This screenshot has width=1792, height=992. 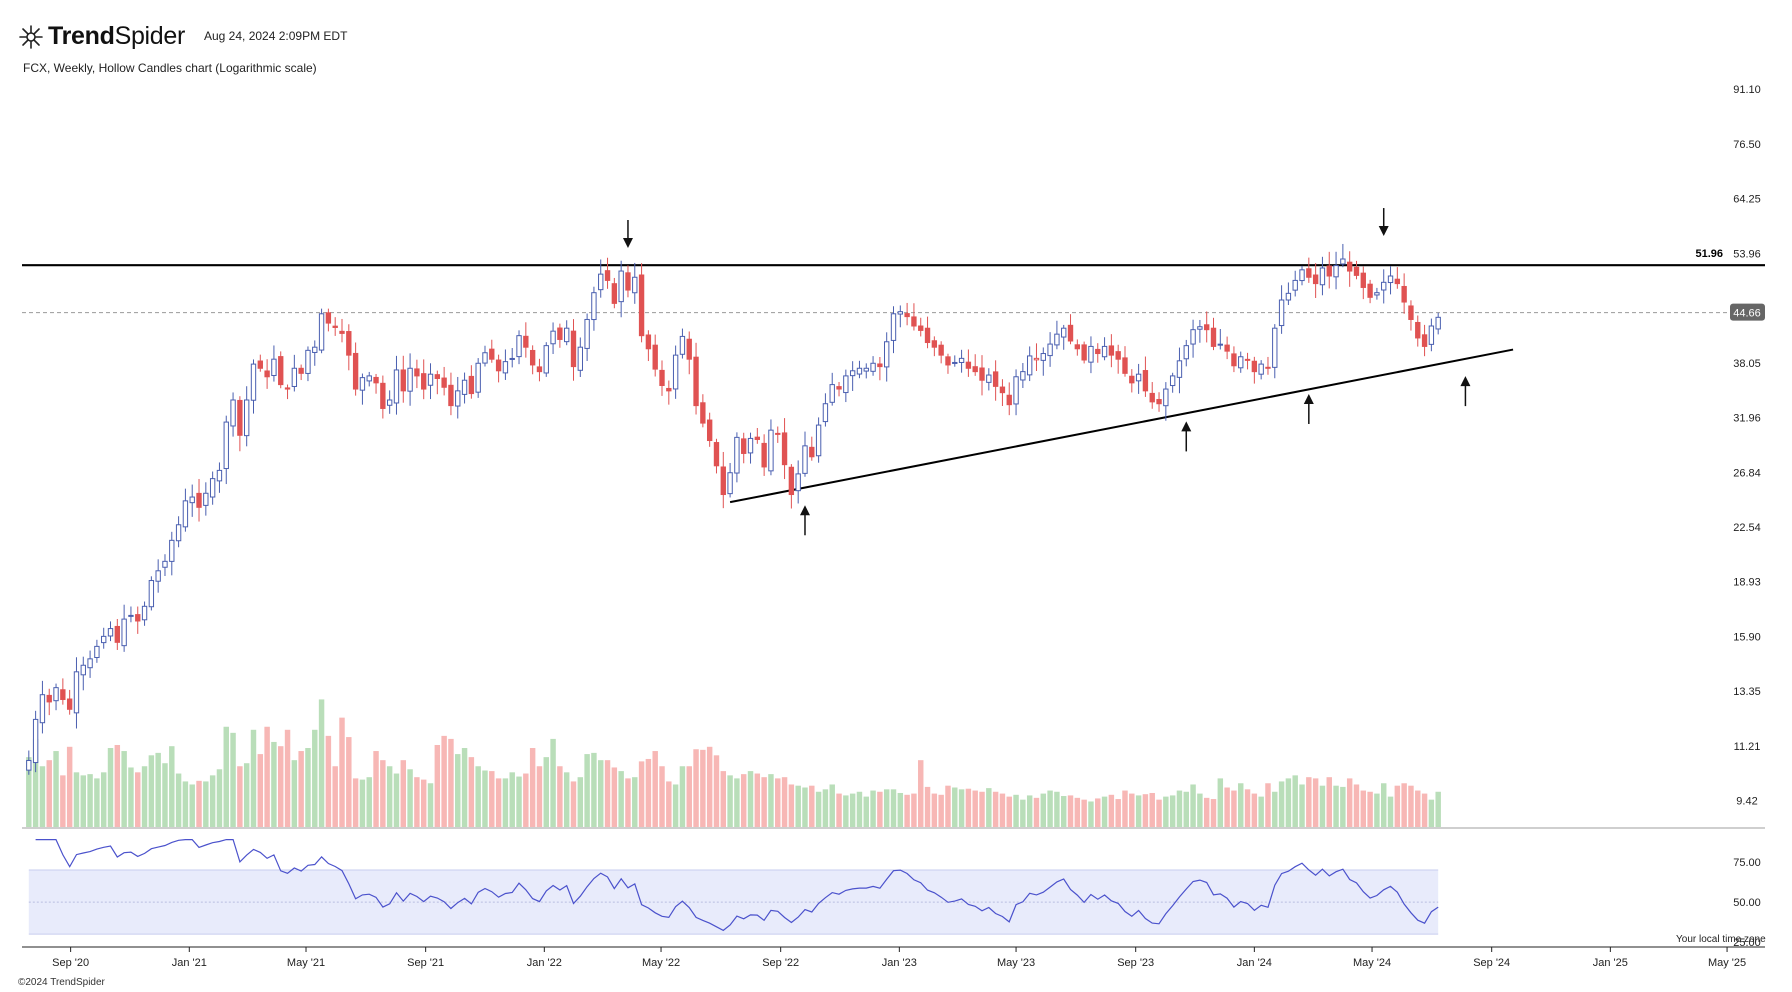 I want to click on rsi-tick-label: 25.00, so click(x=1747, y=943).